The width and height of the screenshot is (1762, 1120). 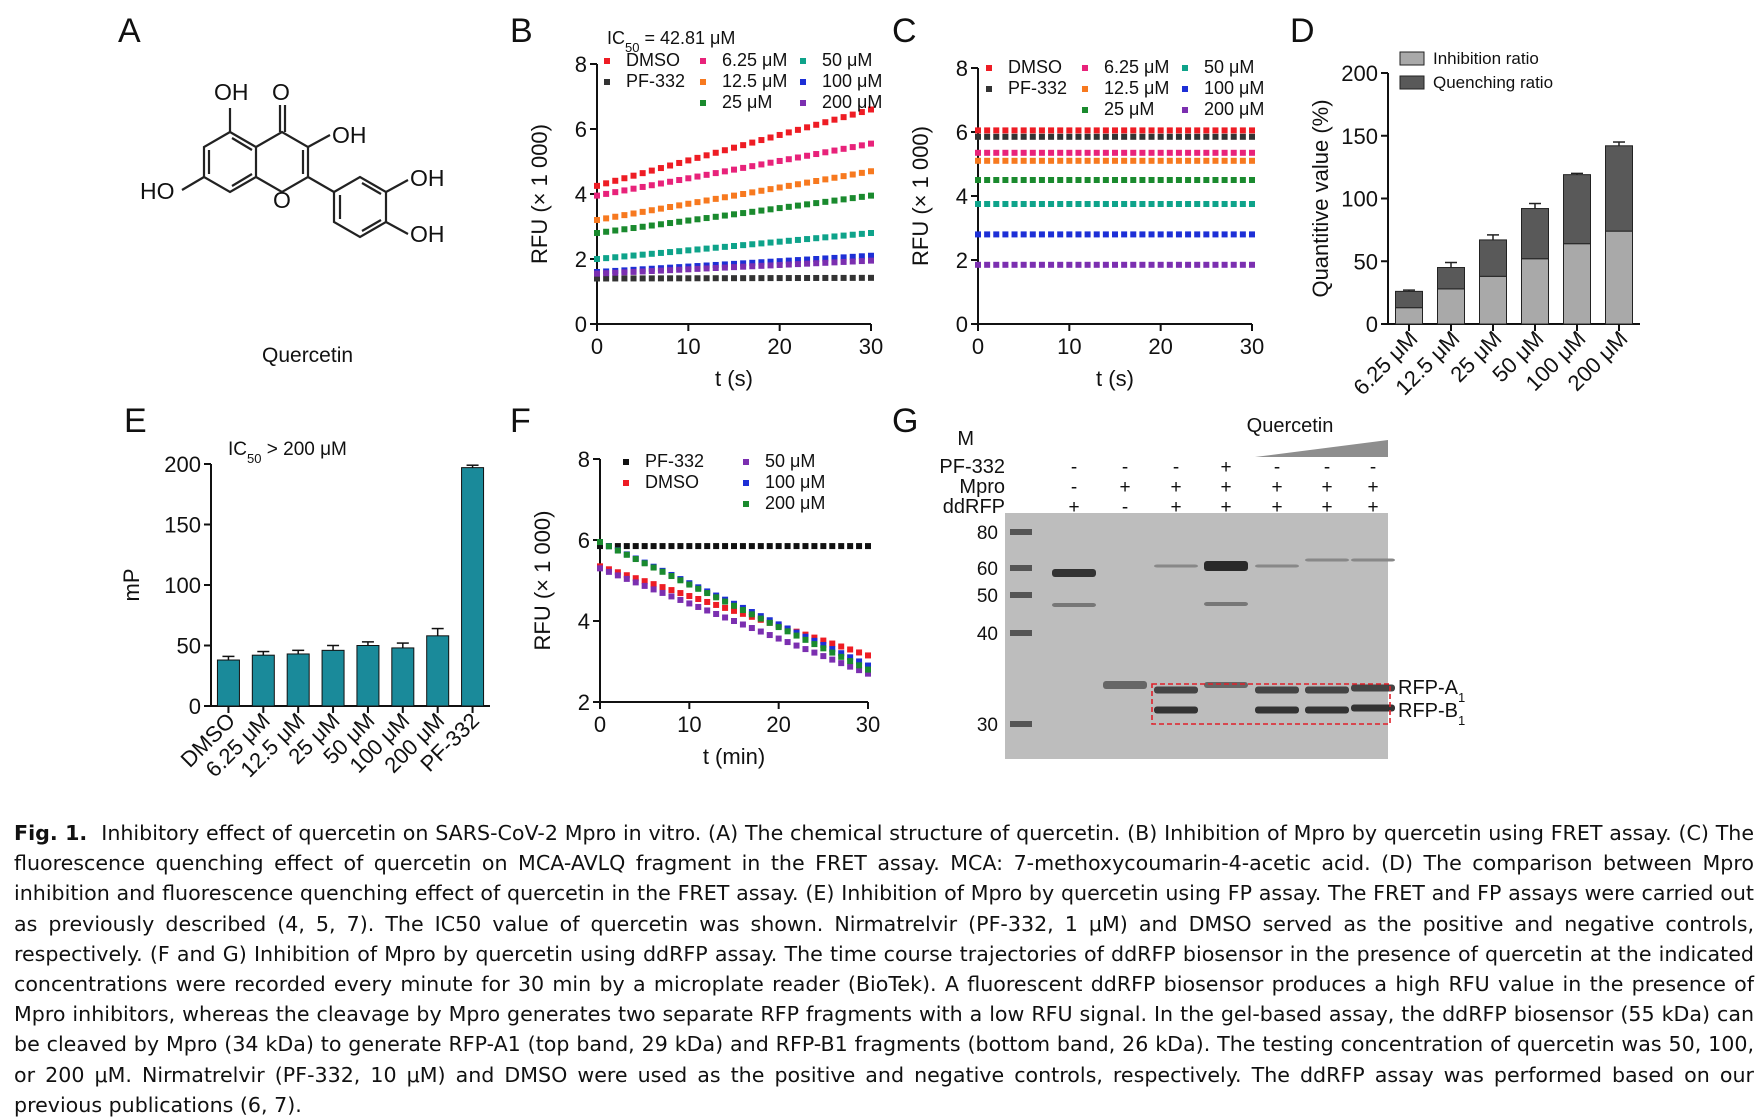 I want to click on x-tick-label: 0, so click(x=600, y=724).